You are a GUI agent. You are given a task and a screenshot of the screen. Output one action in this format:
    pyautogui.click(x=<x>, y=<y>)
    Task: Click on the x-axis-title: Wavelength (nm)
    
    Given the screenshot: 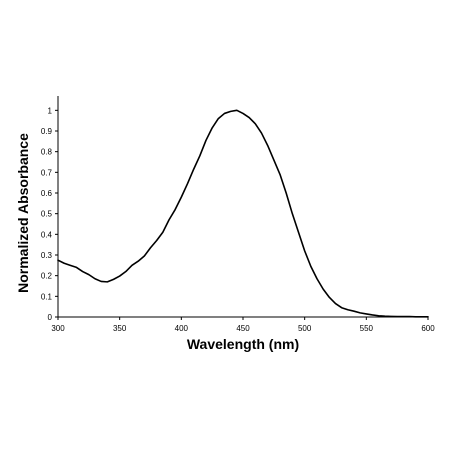 What is the action you would take?
    pyautogui.click(x=243, y=344)
    